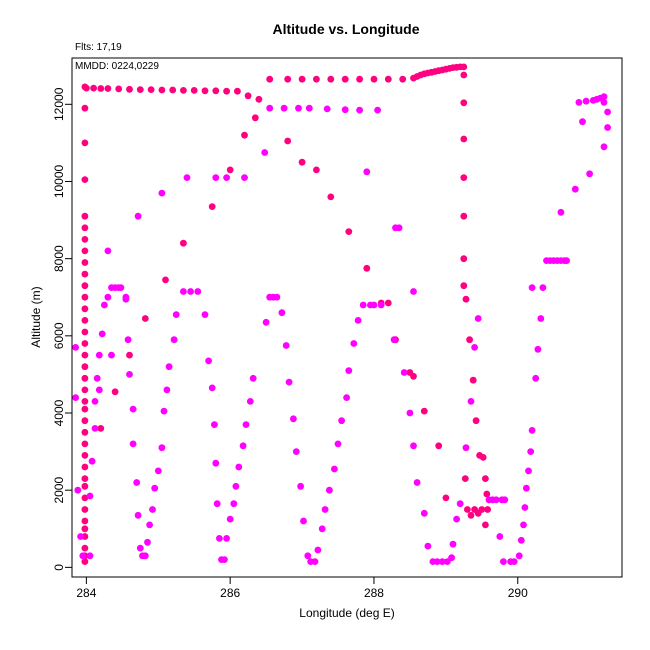 The width and height of the screenshot is (650, 650). Describe the element at coordinates (59, 412) in the screenshot. I see `y-tick-label: 4000` at that location.